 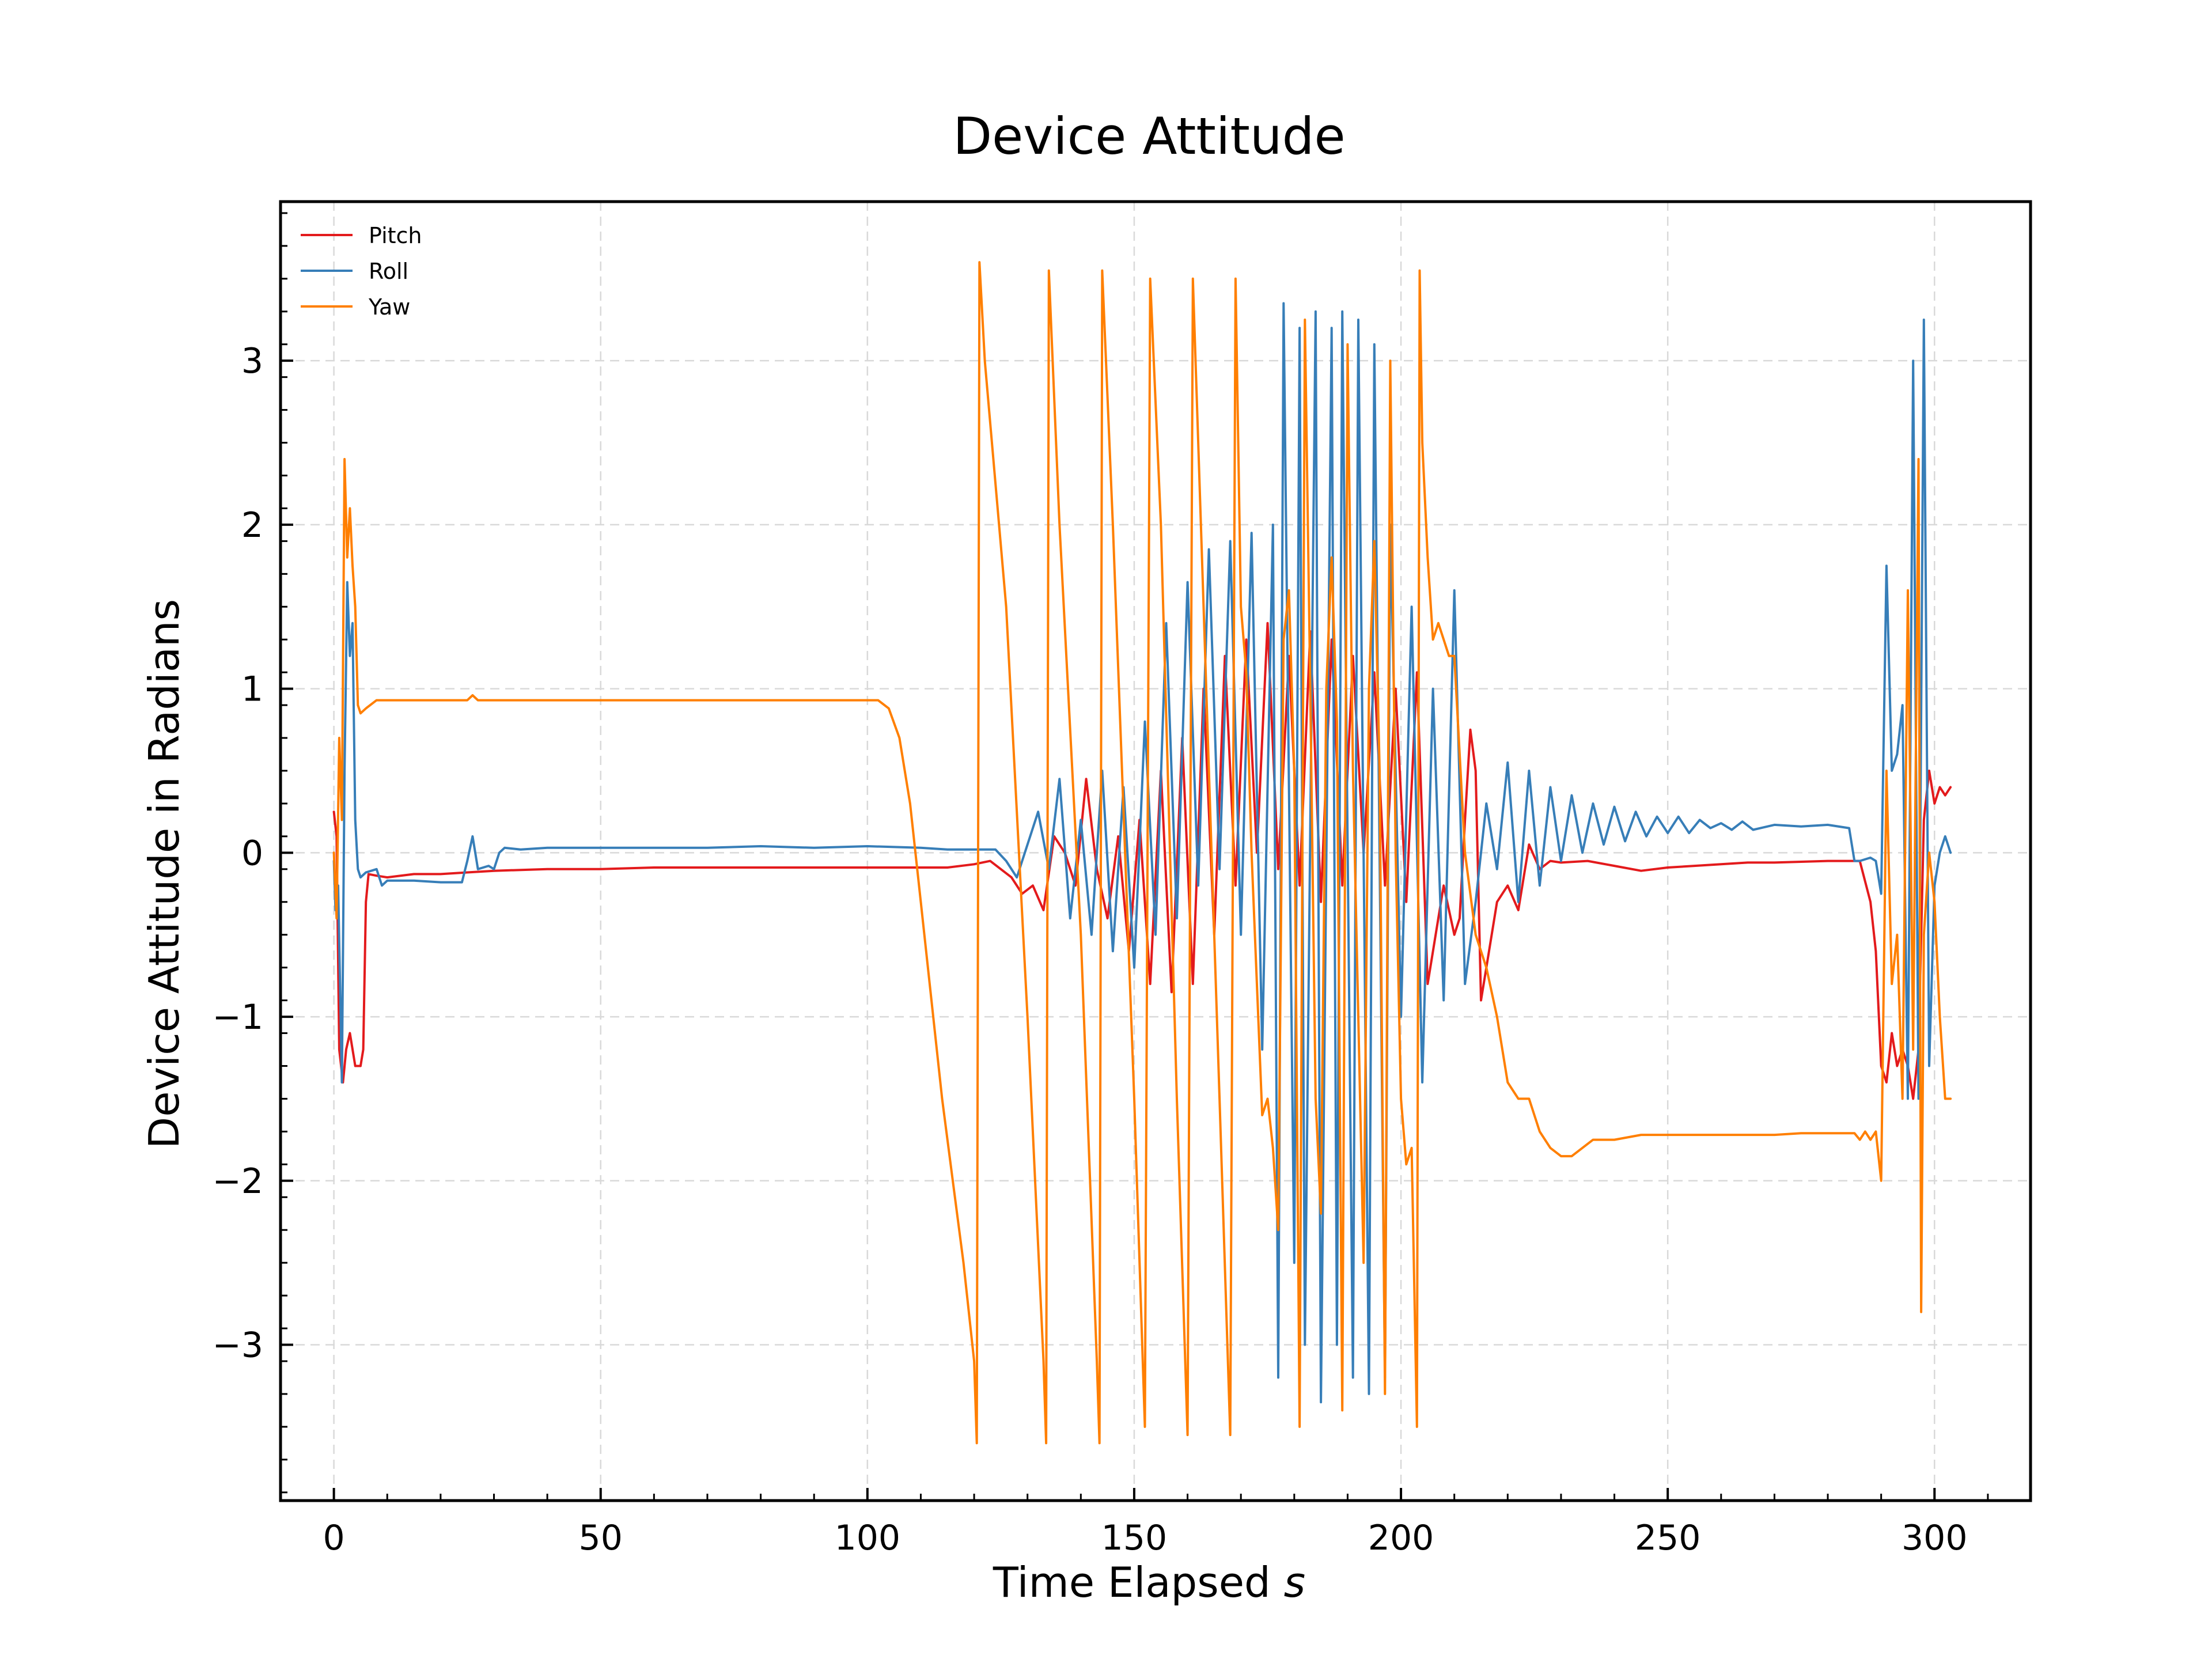 I want to click on x-tick-label: 300, so click(x=1935, y=1538).